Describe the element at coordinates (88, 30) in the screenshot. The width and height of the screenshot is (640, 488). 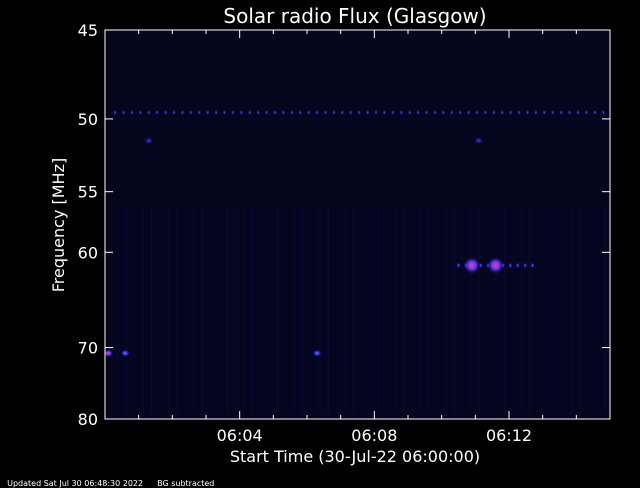
I see `y-tick-label: 45` at that location.